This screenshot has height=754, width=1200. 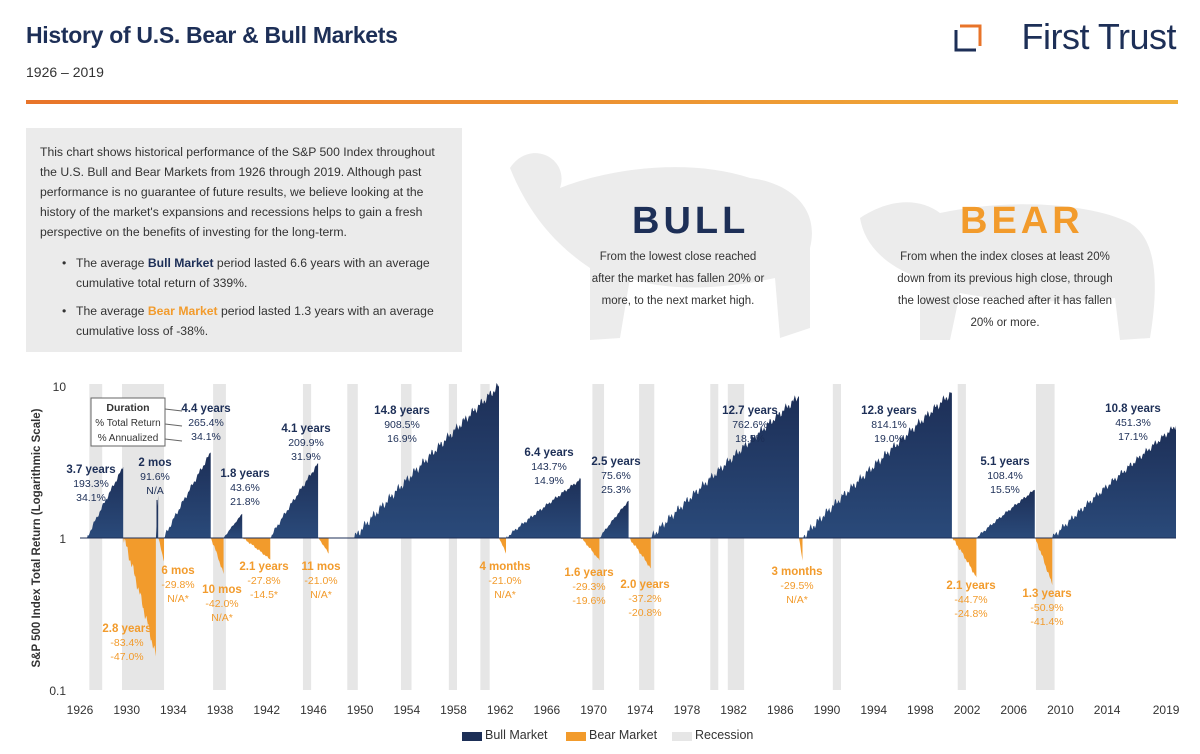 What do you see at coordinates (60, 387) in the screenshot?
I see `y-tick-label: 10` at bounding box center [60, 387].